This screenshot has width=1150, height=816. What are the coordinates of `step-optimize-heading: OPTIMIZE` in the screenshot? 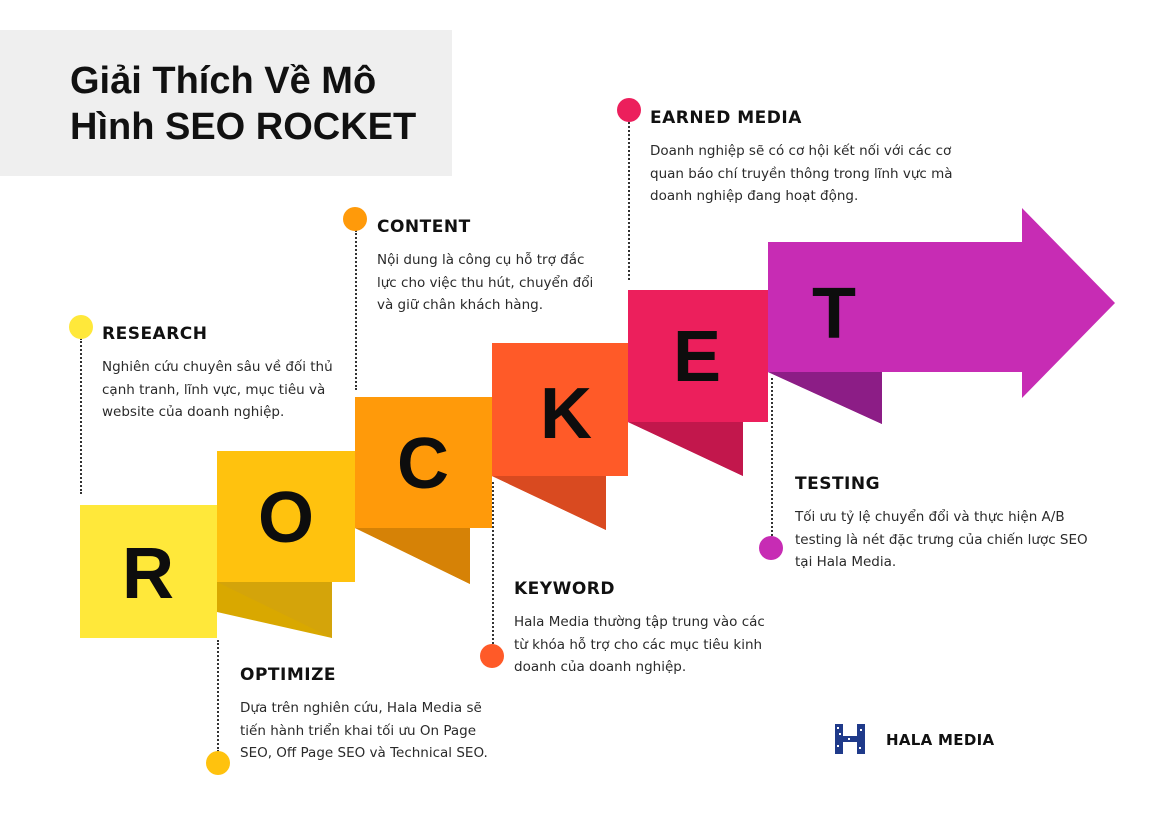 It's located at (288, 675).